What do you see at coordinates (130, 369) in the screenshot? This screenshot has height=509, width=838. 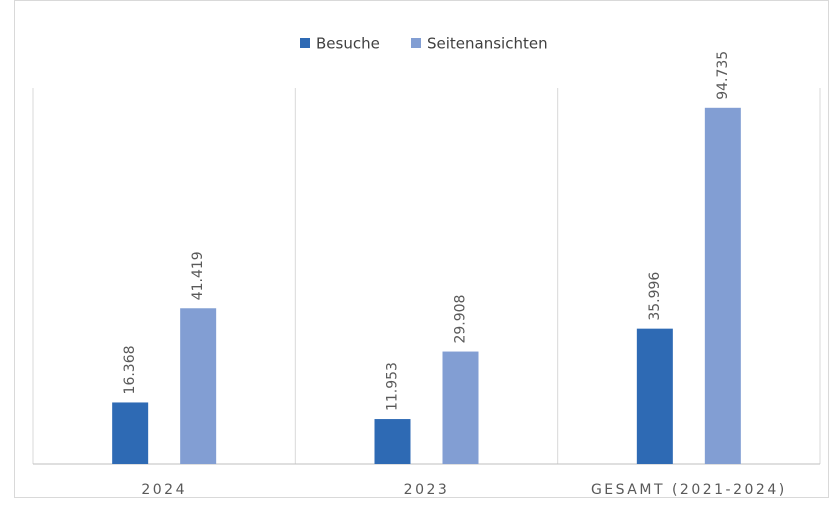 I see `data-label: 16.368` at bounding box center [130, 369].